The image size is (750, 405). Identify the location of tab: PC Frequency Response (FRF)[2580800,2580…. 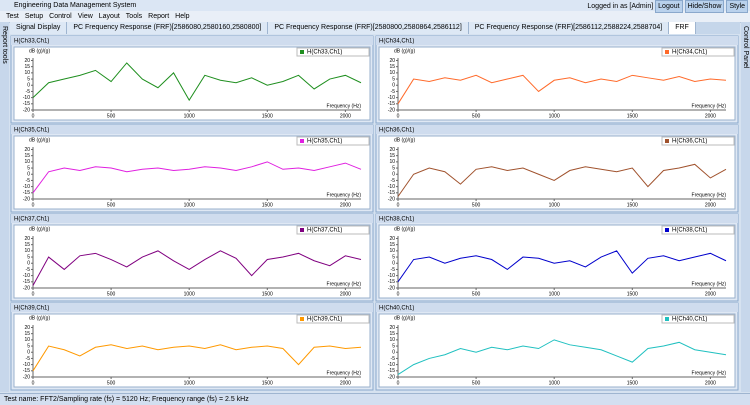
(368, 28).